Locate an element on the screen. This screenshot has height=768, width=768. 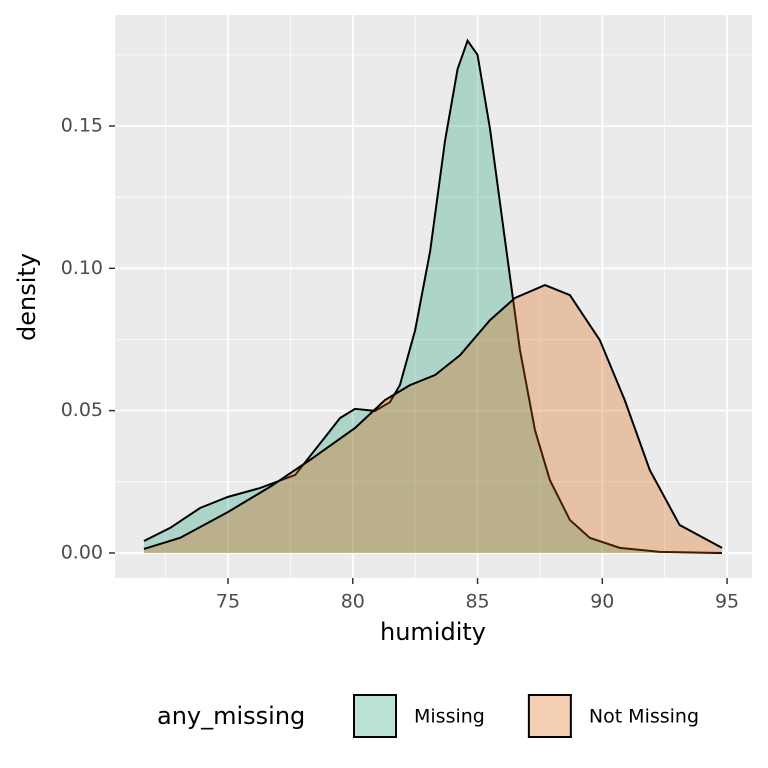
legend-label: Missing is located at coordinates (449, 717).